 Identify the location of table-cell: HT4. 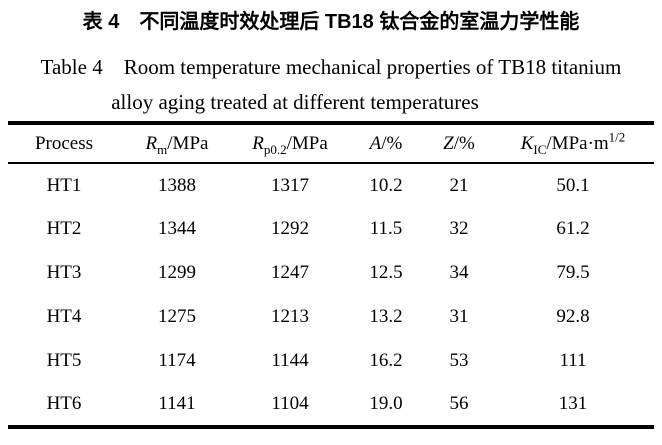
(64, 316).